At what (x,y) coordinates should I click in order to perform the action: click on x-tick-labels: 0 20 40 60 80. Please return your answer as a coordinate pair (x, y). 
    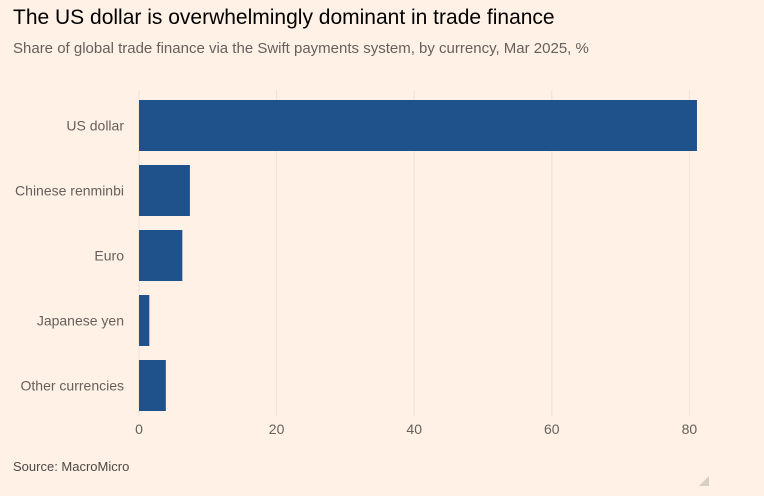
    Looking at the image, I should click on (416, 429).